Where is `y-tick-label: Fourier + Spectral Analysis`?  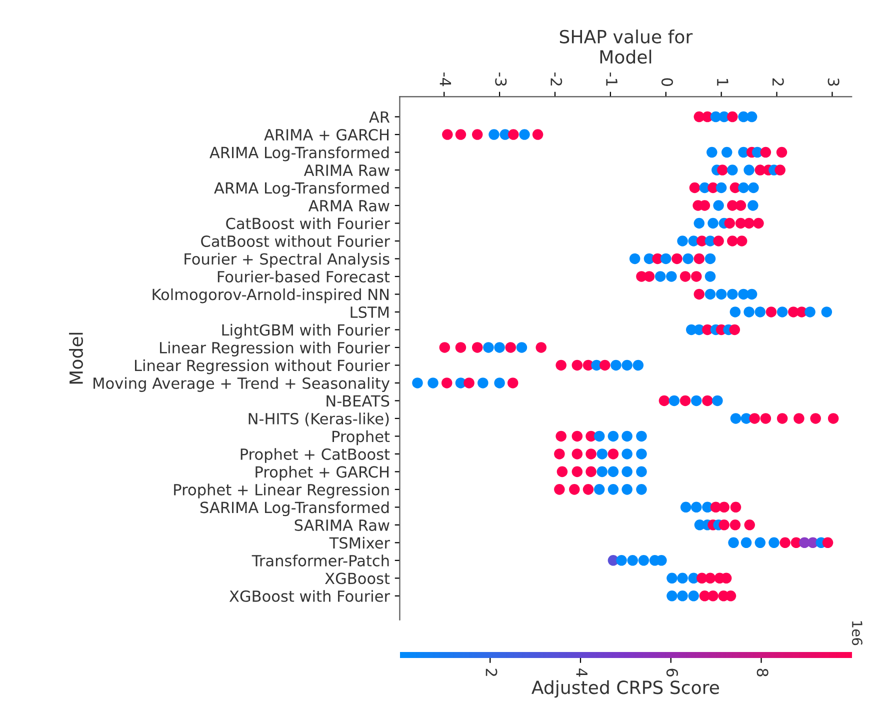 y-tick-label: Fourier + Spectral Analysis is located at coordinates (287, 260).